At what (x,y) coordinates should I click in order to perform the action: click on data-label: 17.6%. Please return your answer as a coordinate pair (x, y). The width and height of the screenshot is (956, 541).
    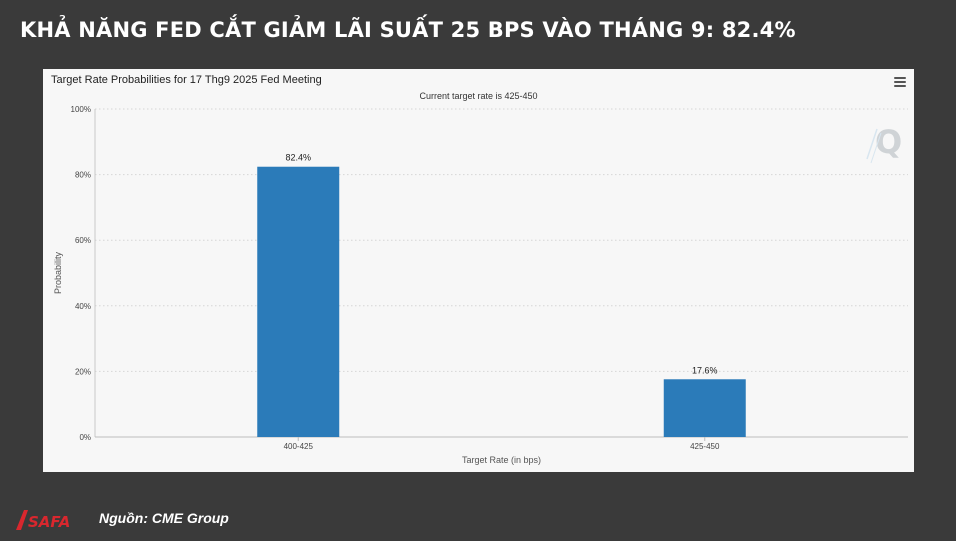
    Looking at the image, I should click on (705, 370).